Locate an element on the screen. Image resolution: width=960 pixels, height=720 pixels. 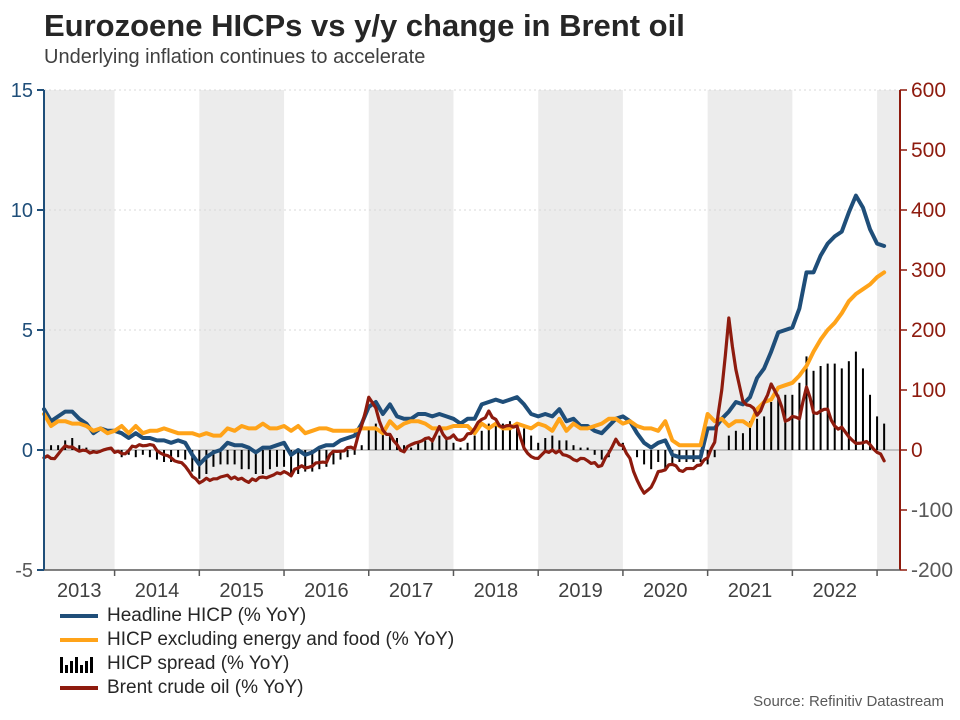
right-axis-label-0: 0 is located at coordinates (917, 450).